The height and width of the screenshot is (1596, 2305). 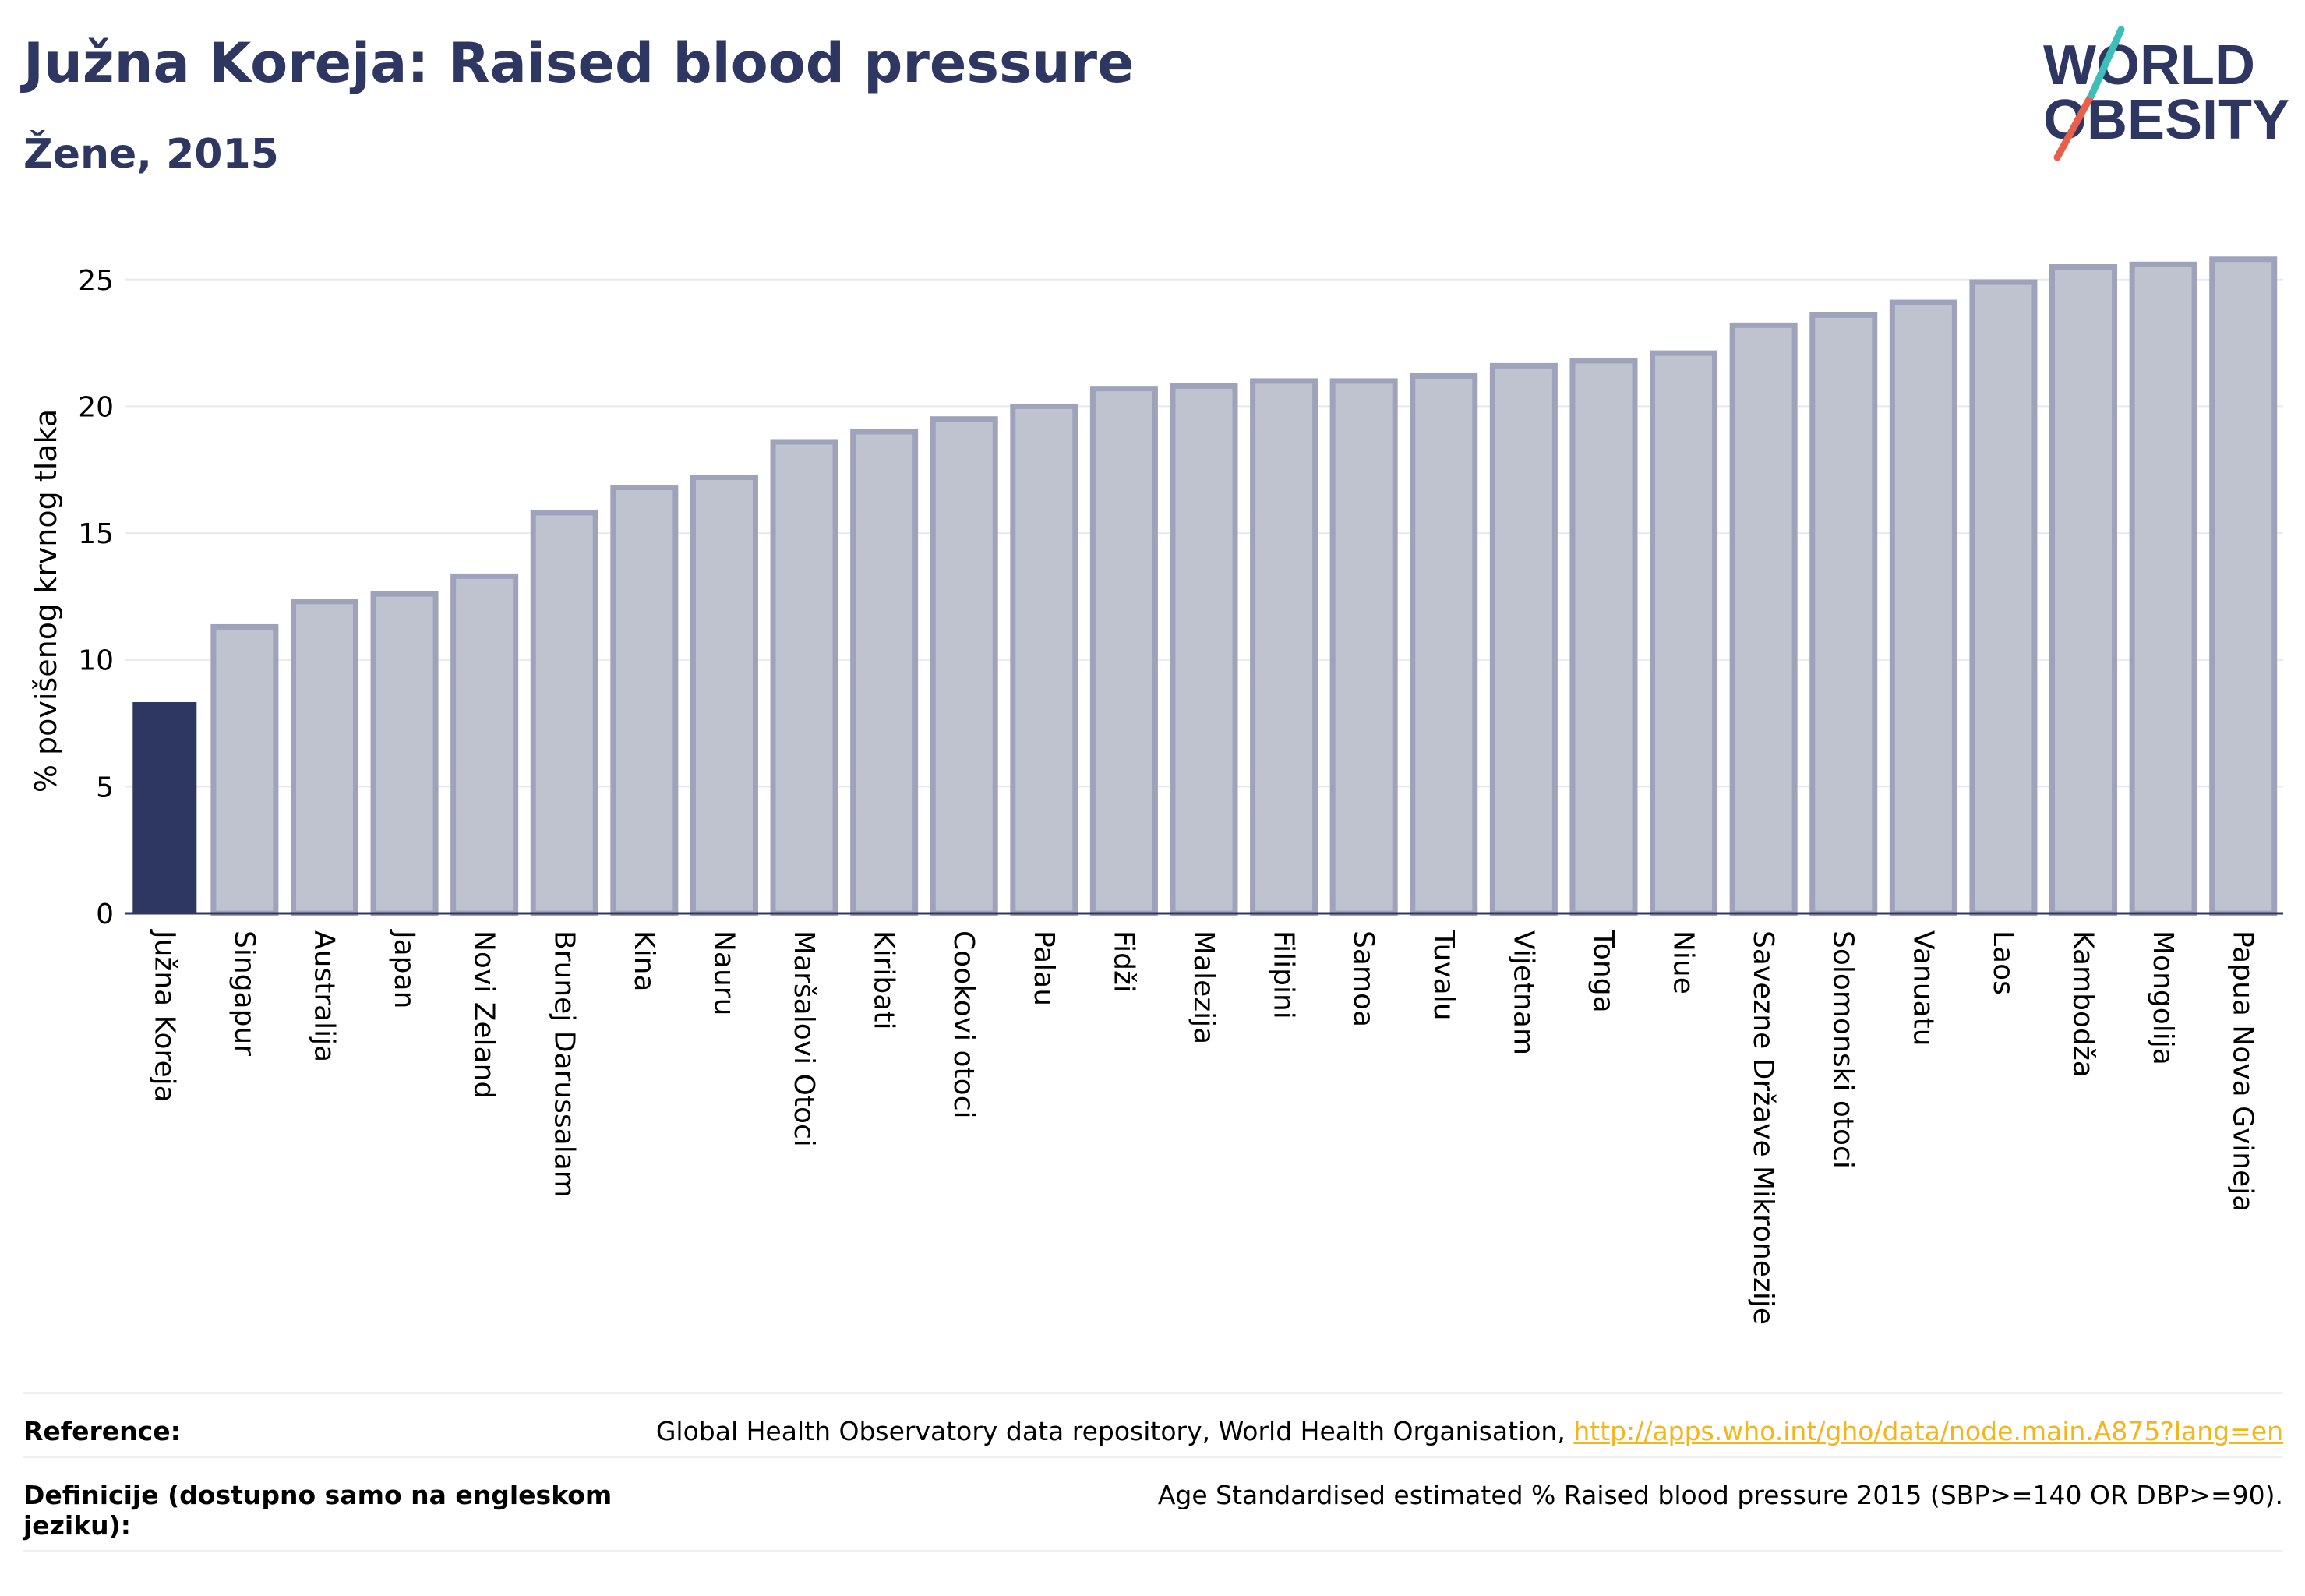 I want to click on y-tick-label: 20, so click(x=96, y=407).